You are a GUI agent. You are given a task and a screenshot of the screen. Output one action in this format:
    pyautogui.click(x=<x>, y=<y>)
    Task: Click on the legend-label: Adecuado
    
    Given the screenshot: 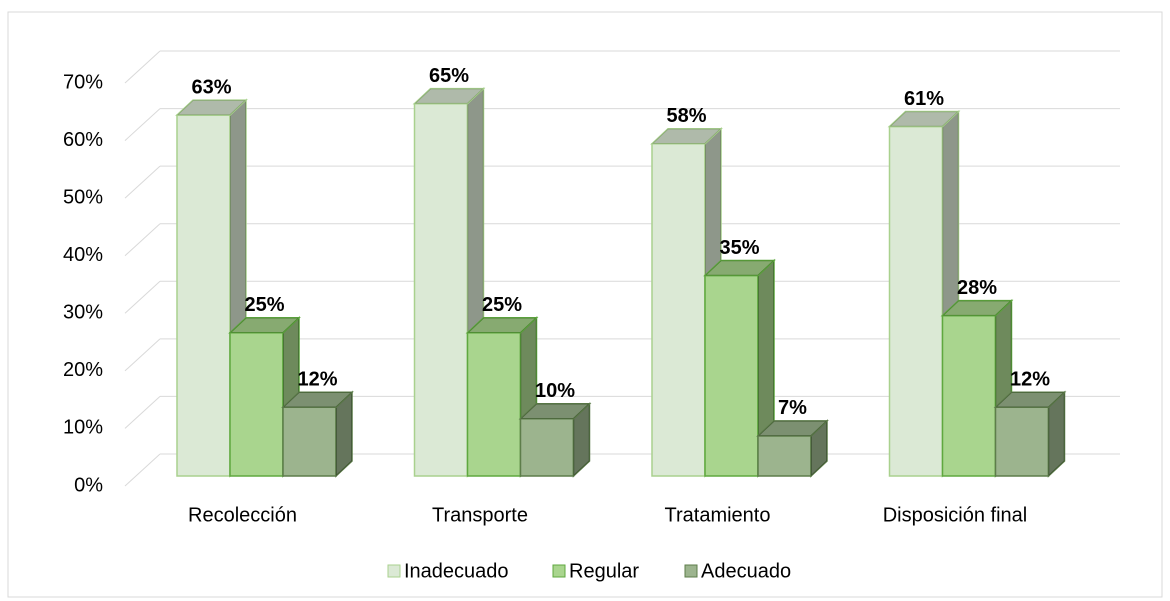 What is the action you would take?
    pyautogui.click(x=746, y=571)
    